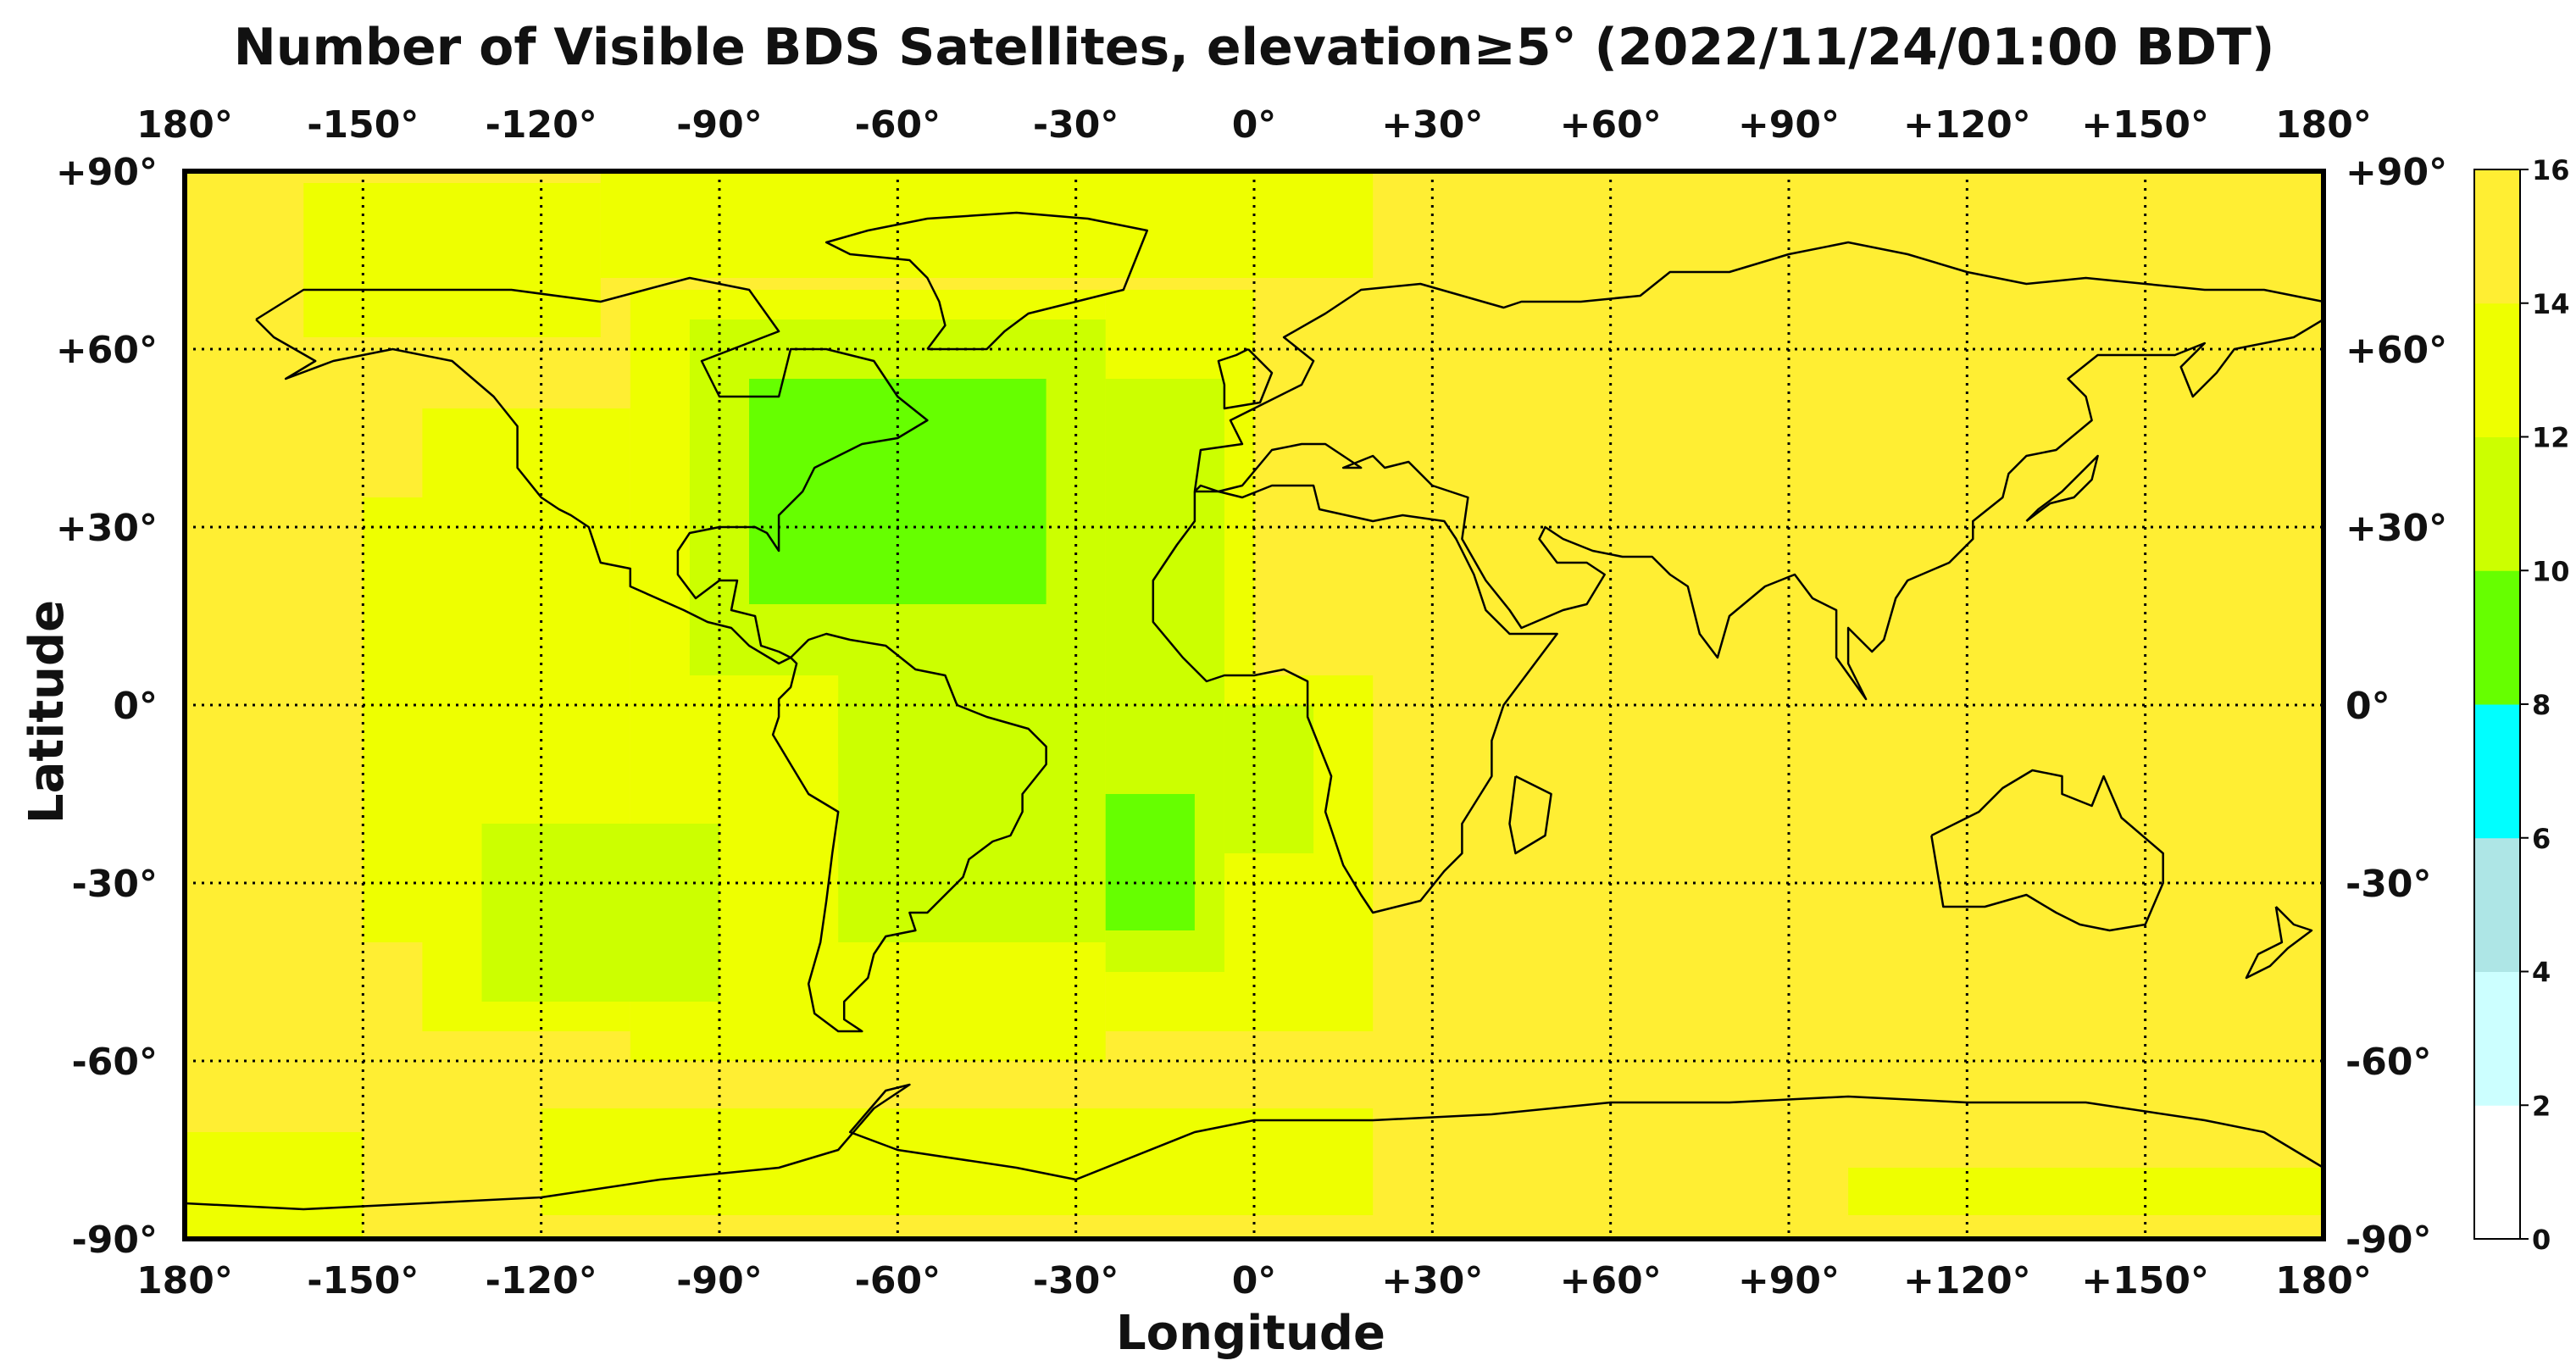 The width and height of the screenshot is (2576, 1366). I want to click on x-tick-label-bottom: +120°, so click(1967, 1280).